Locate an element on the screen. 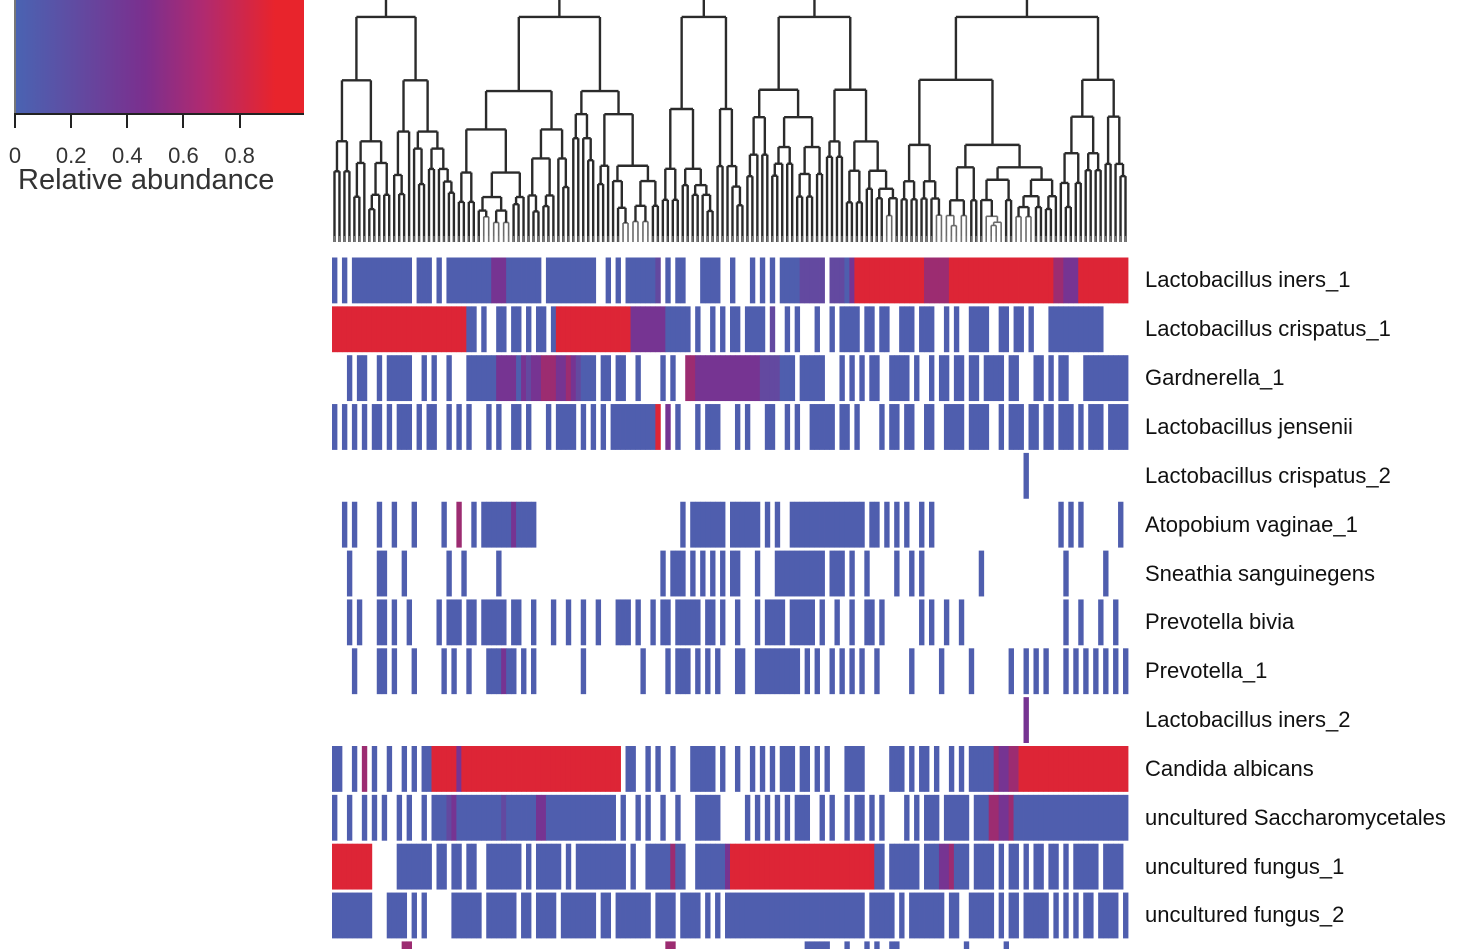  heatmap-row is located at coordinates (730, 769).